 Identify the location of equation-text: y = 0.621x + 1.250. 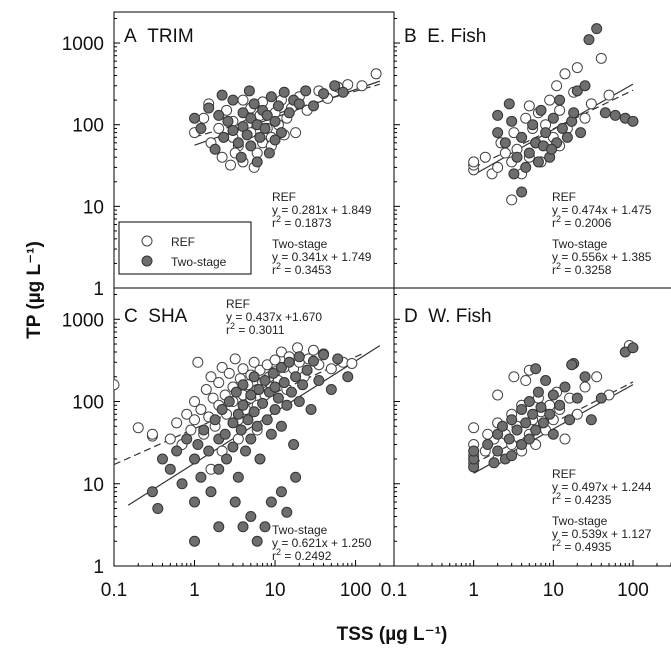
(322, 543).